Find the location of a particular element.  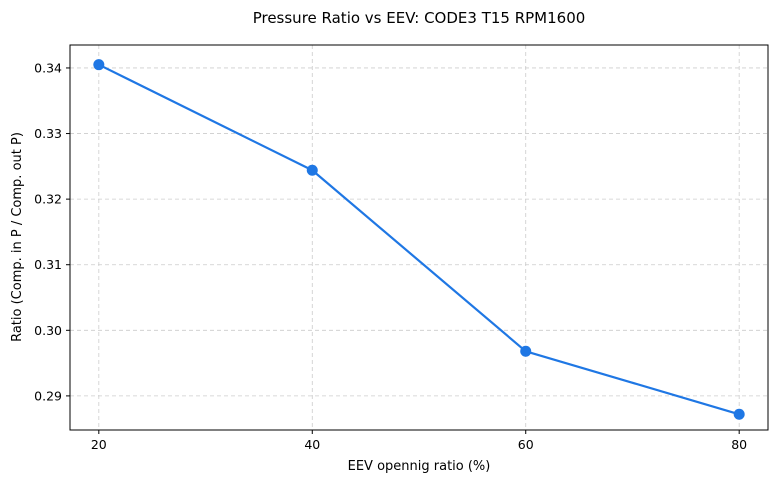

y-tick-label-0.29: 0.29 is located at coordinates (48, 395).